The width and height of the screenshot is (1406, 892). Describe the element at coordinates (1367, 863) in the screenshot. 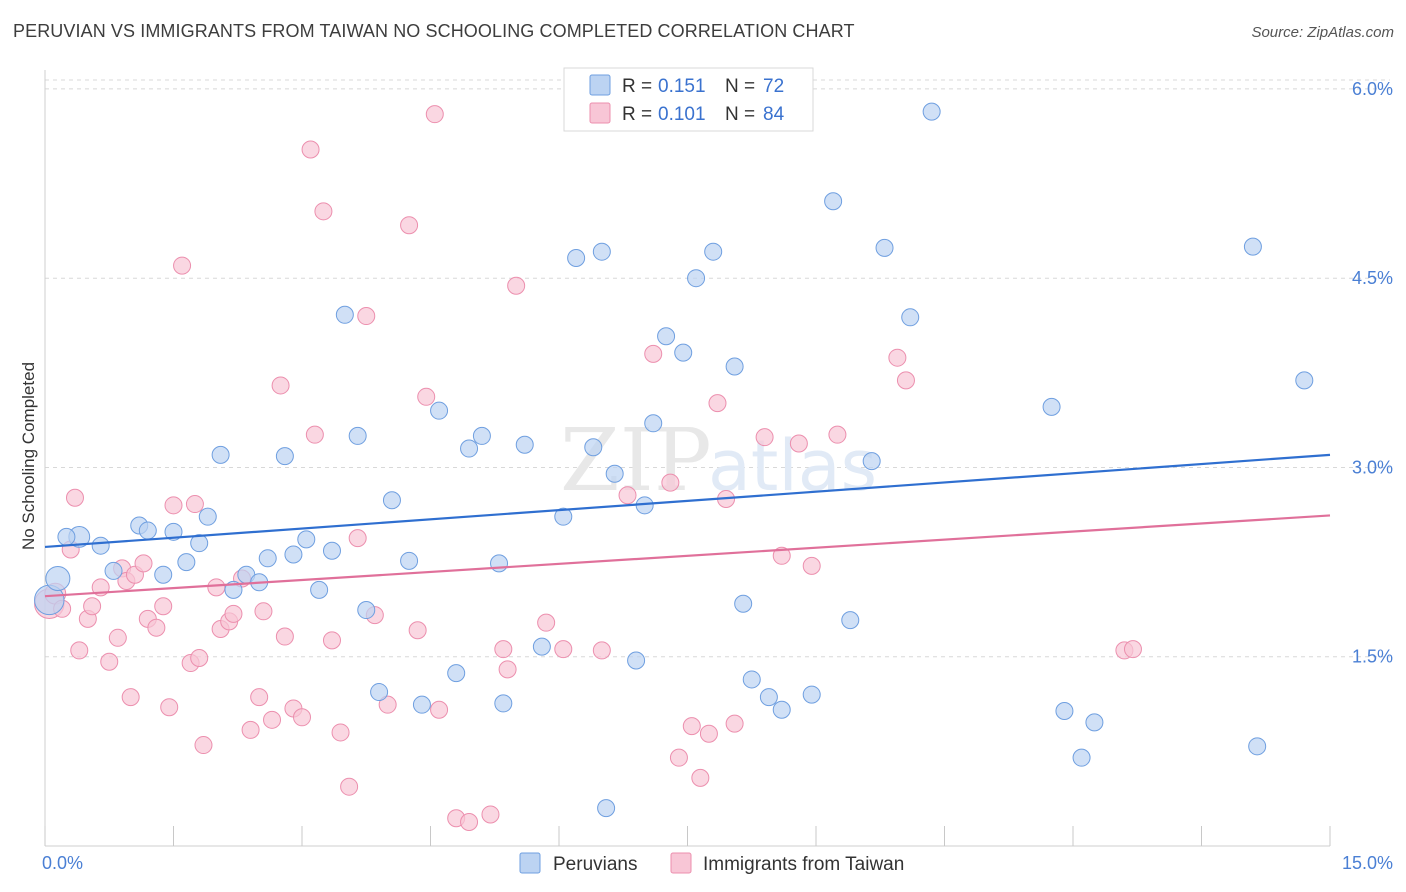

I see `x-tick-label-1: 15.0%` at that location.